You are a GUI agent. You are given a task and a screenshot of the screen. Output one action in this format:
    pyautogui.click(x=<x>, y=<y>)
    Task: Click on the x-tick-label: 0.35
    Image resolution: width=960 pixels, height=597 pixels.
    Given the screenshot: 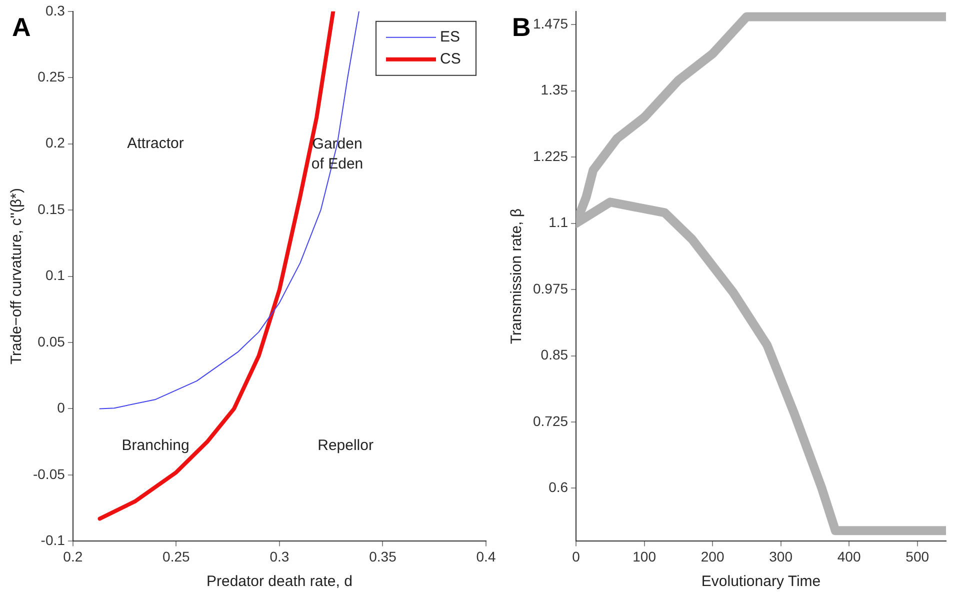 What is the action you would take?
    pyautogui.click(x=383, y=556)
    